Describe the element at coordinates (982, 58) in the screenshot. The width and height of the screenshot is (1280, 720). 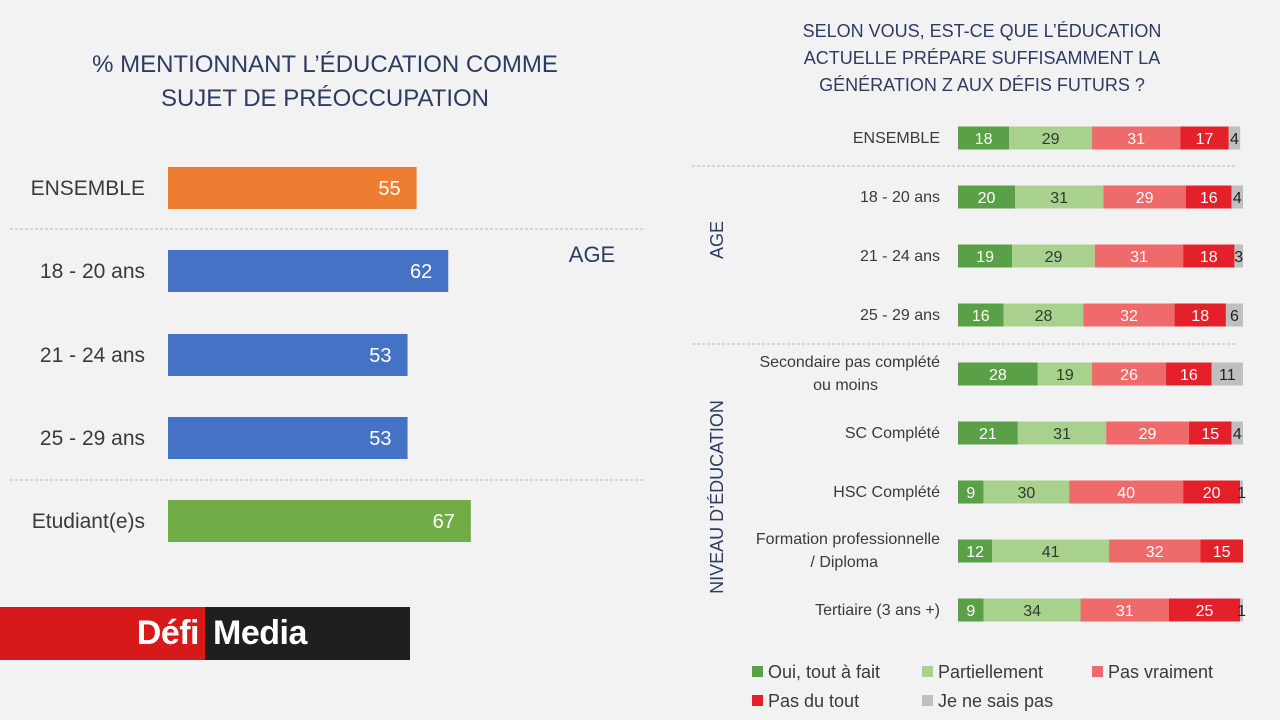
I see `right-chart-title-line: ACTUELLE PRÉPARE SUFFISAMMENT LA` at that location.